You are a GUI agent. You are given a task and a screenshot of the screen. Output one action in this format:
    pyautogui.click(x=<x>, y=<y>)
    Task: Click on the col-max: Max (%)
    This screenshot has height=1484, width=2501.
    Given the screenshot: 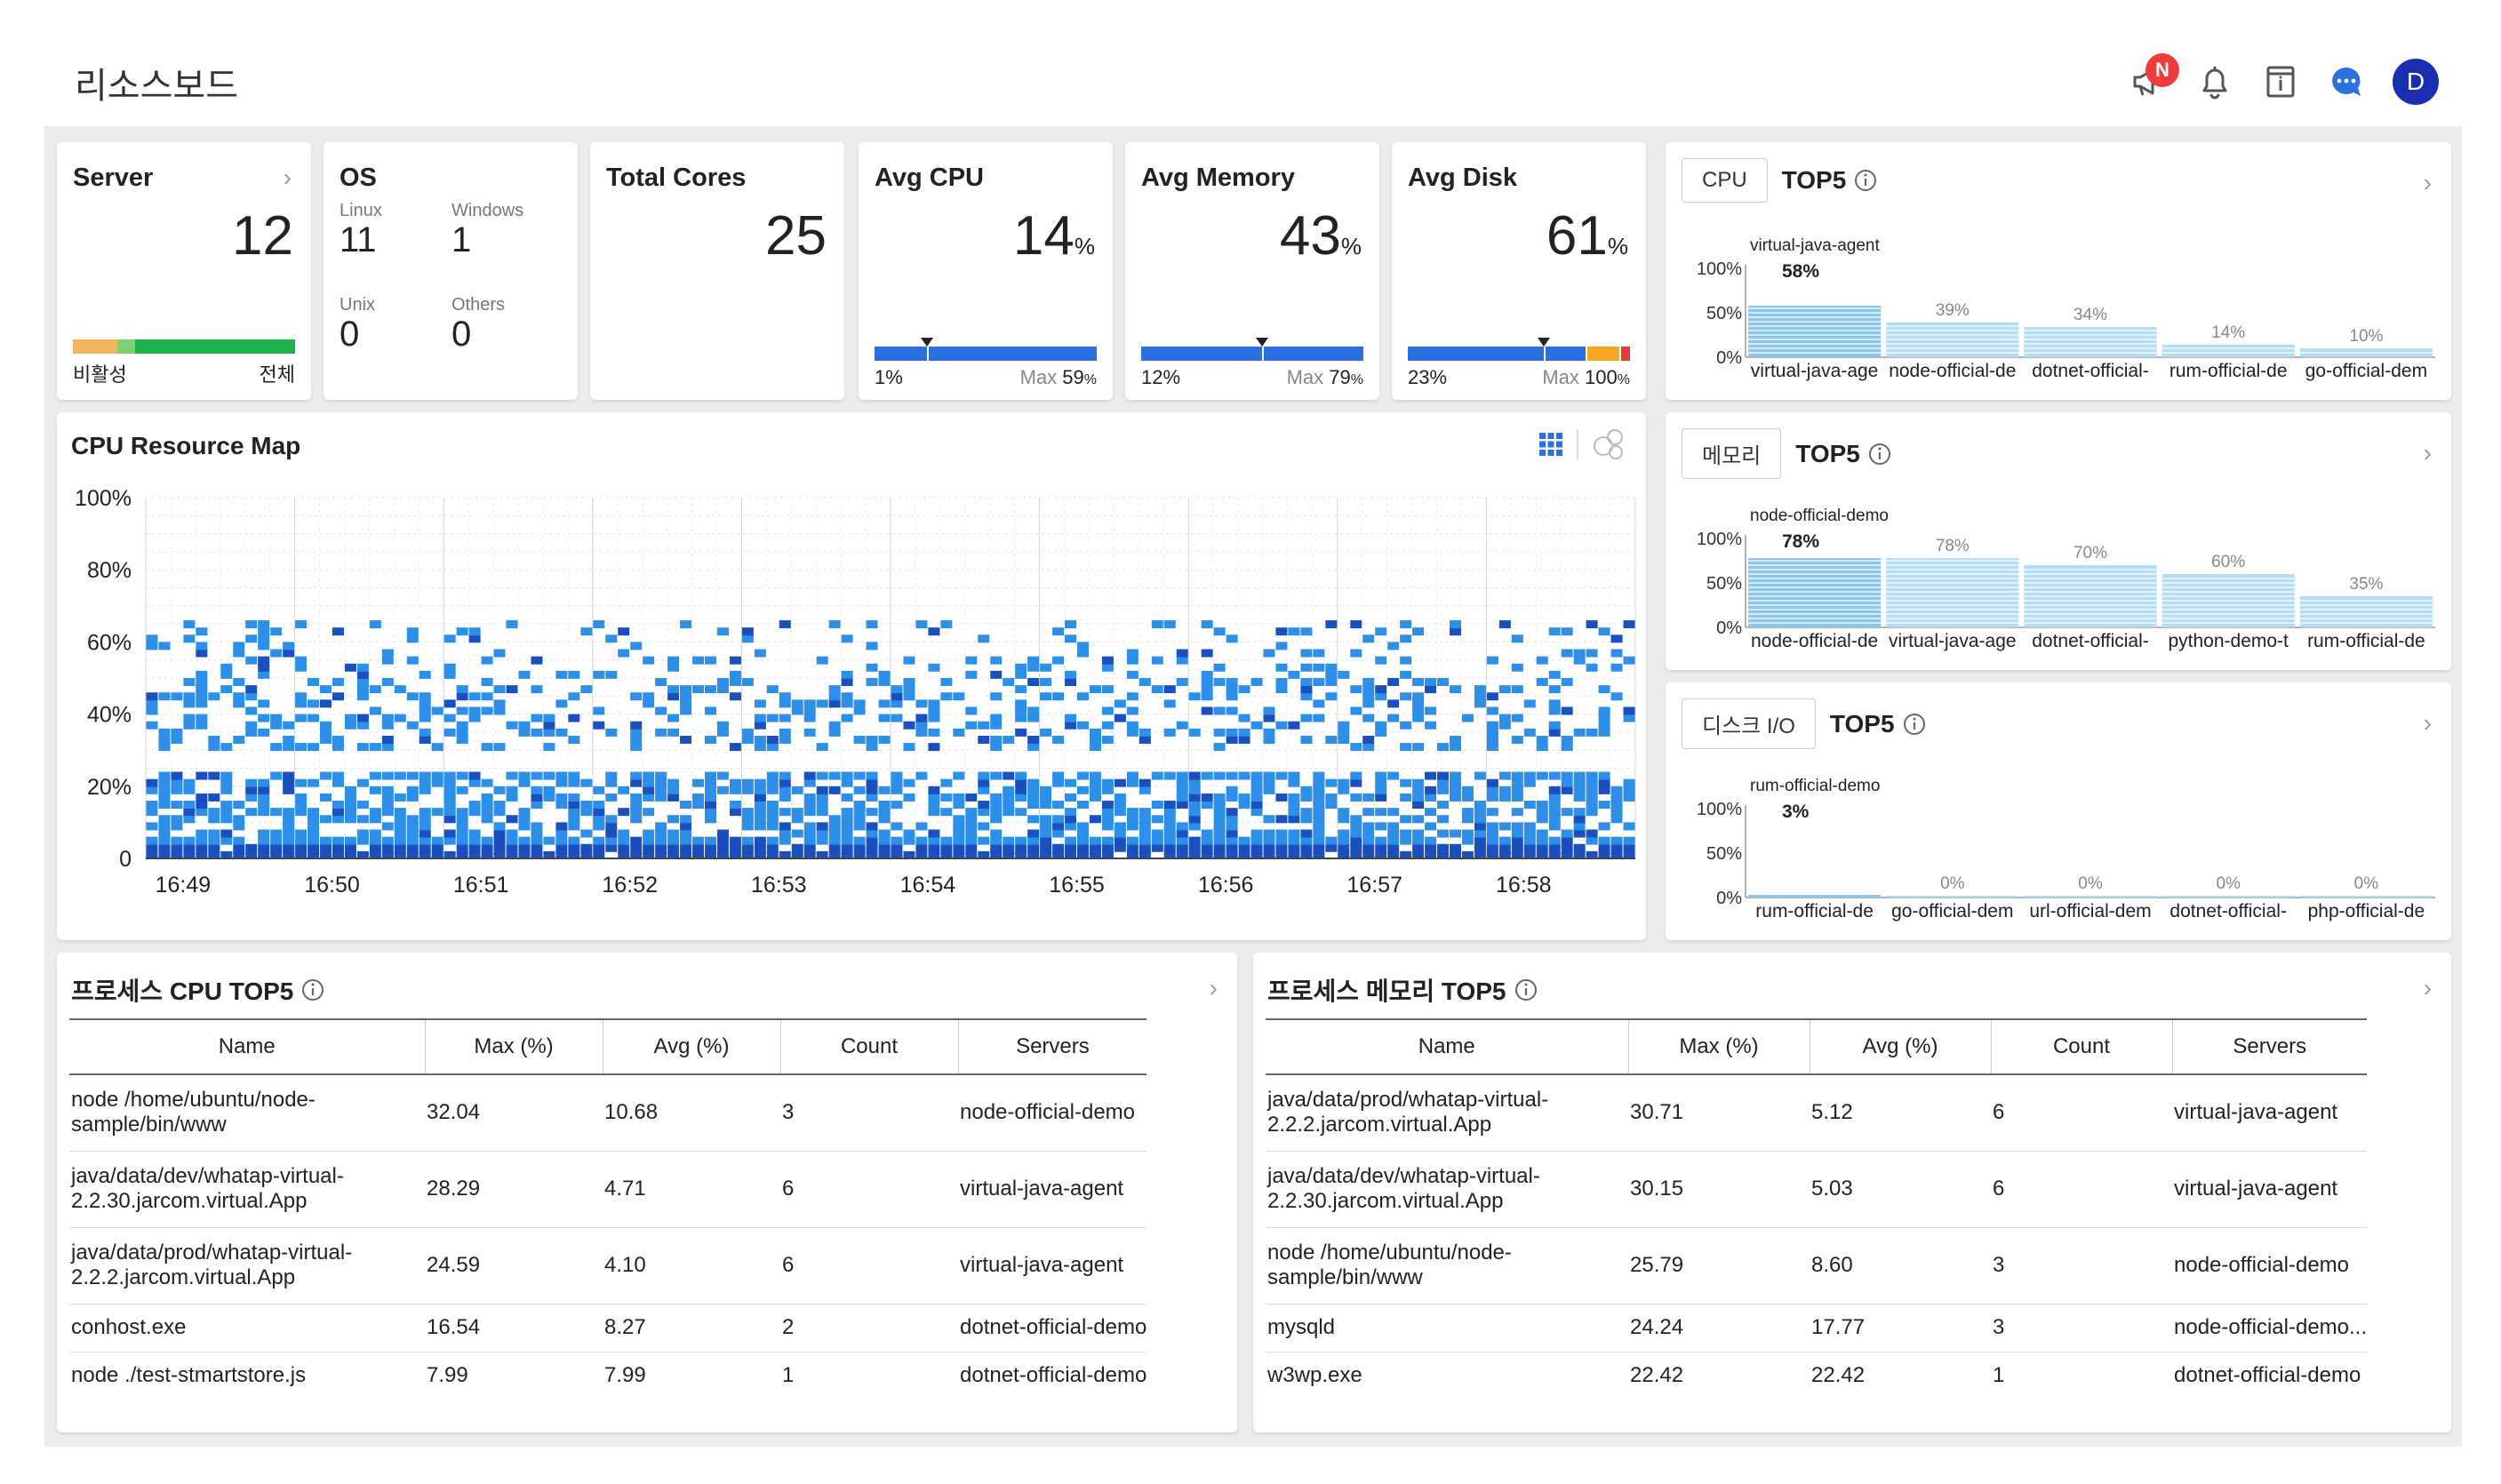 What is the action you would take?
    pyautogui.click(x=1719, y=1046)
    